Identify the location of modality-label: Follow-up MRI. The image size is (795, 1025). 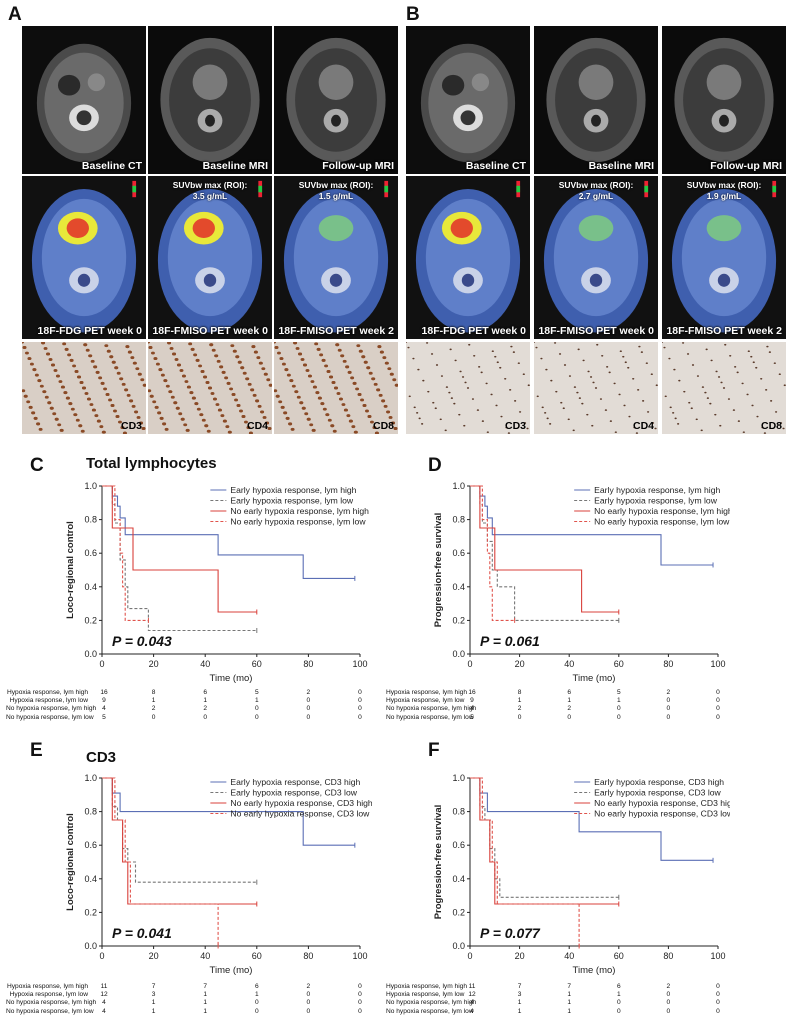
(358, 166).